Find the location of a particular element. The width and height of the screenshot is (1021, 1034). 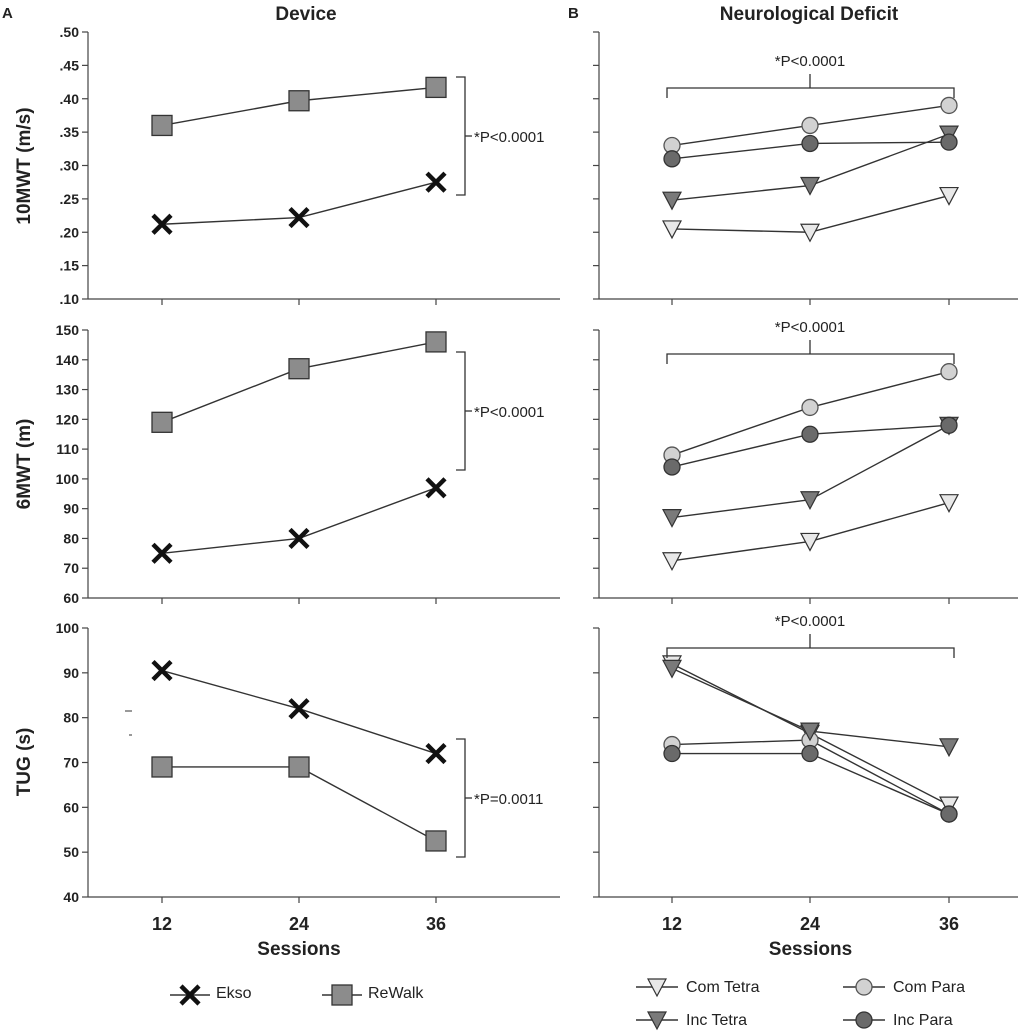

ylabel-10mwt: 10MWT (m/s) is located at coordinates (24, 165).